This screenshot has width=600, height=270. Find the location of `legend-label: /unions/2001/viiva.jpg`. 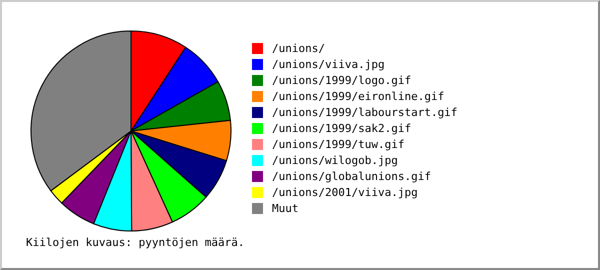

legend-label: /unions/2001/viiva.jpg is located at coordinates (345, 192).